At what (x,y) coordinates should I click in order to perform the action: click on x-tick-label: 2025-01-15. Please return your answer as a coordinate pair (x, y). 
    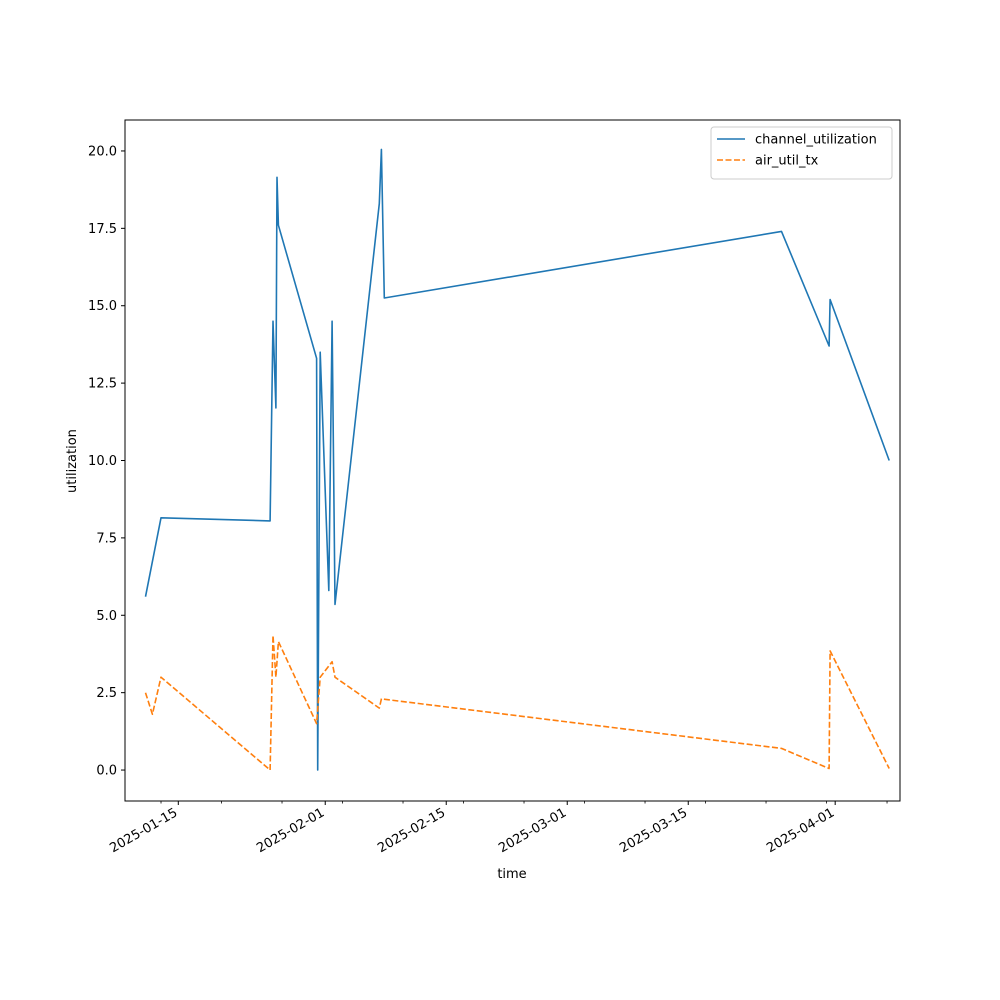
    Looking at the image, I should click on (143, 830).